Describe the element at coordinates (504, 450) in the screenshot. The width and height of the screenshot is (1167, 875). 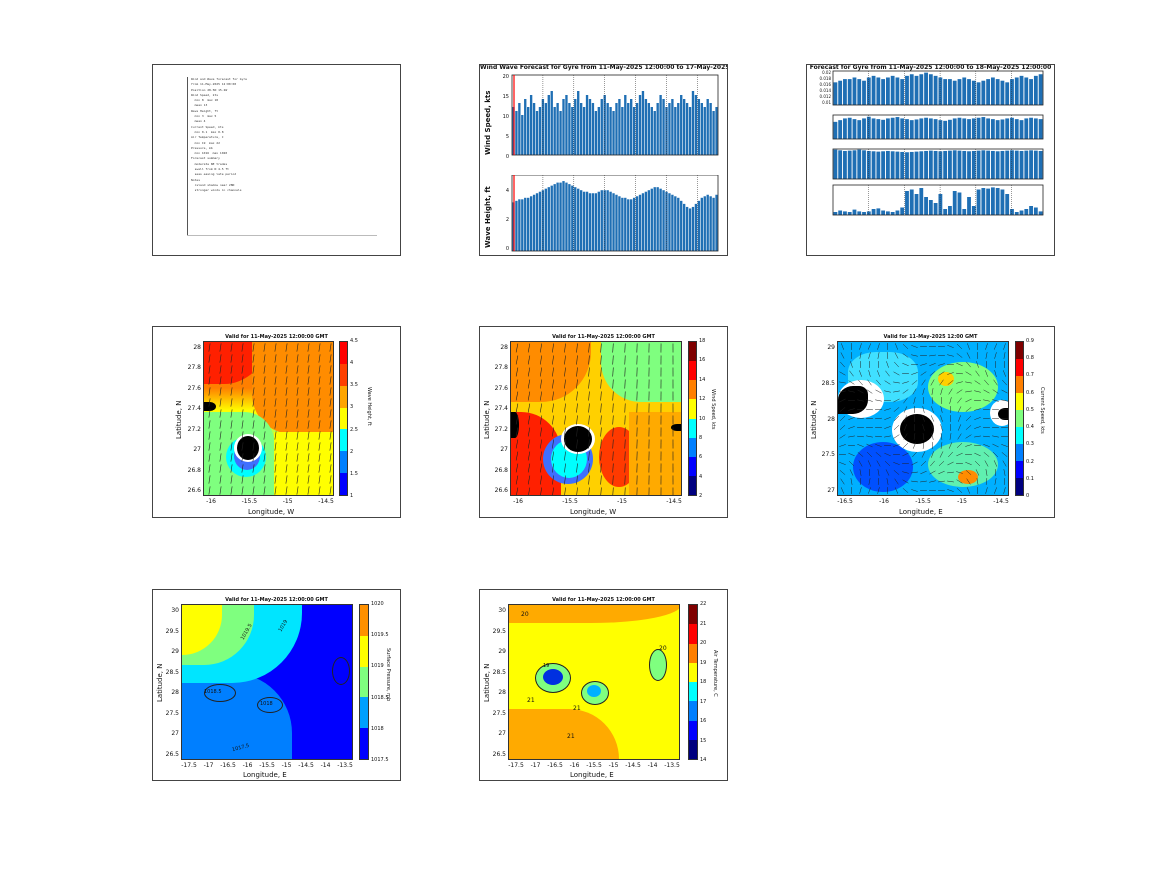
I see `y-tick: 27` at that location.